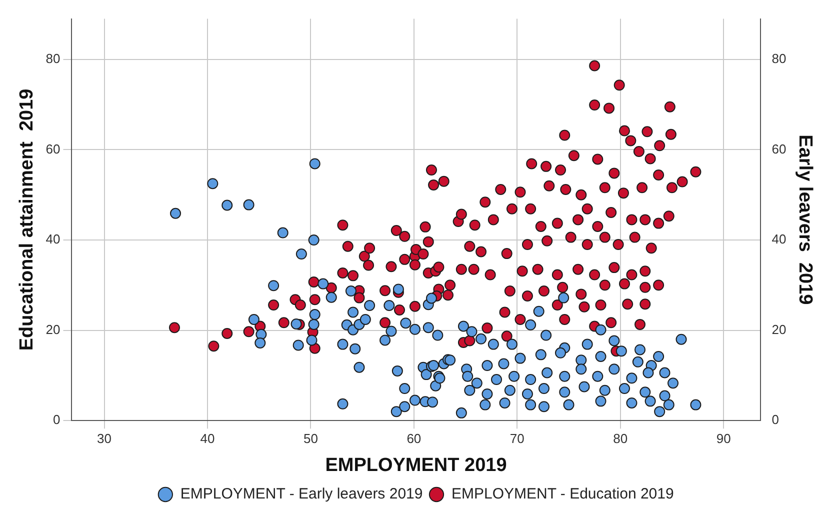 The width and height of the screenshot is (832, 520). What do you see at coordinates (517, 438) in the screenshot?
I see `x-tick-label: 70` at bounding box center [517, 438].